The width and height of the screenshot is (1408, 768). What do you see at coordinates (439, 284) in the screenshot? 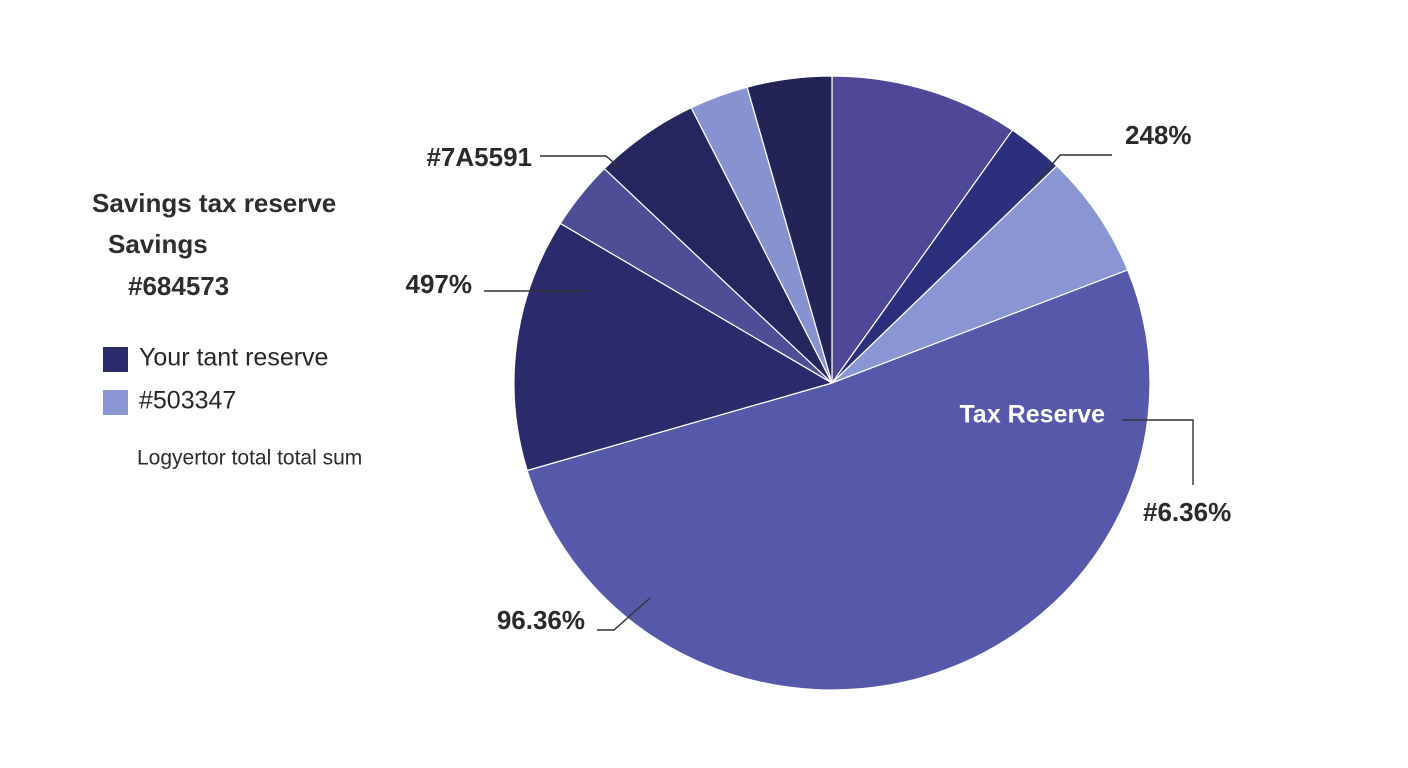
I see `annotation: 497%` at bounding box center [439, 284].